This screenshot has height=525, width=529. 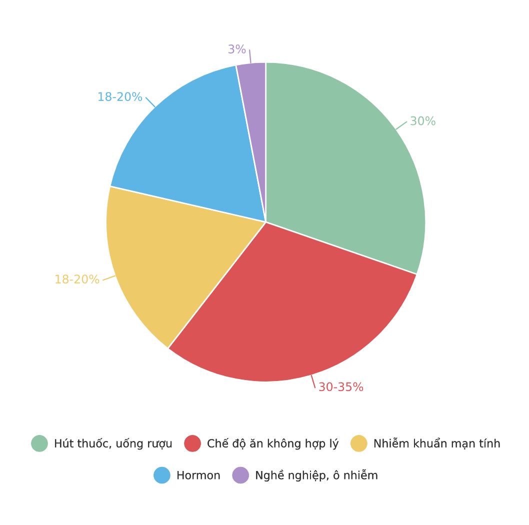 What do you see at coordinates (423, 121) in the screenshot?
I see `data-label: 30%` at bounding box center [423, 121].